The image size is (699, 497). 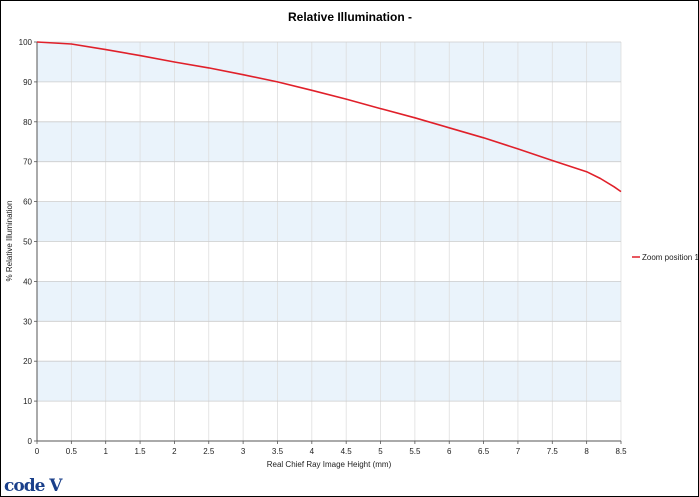 I want to click on x-tick-label: 4, so click(x=312, y=451).